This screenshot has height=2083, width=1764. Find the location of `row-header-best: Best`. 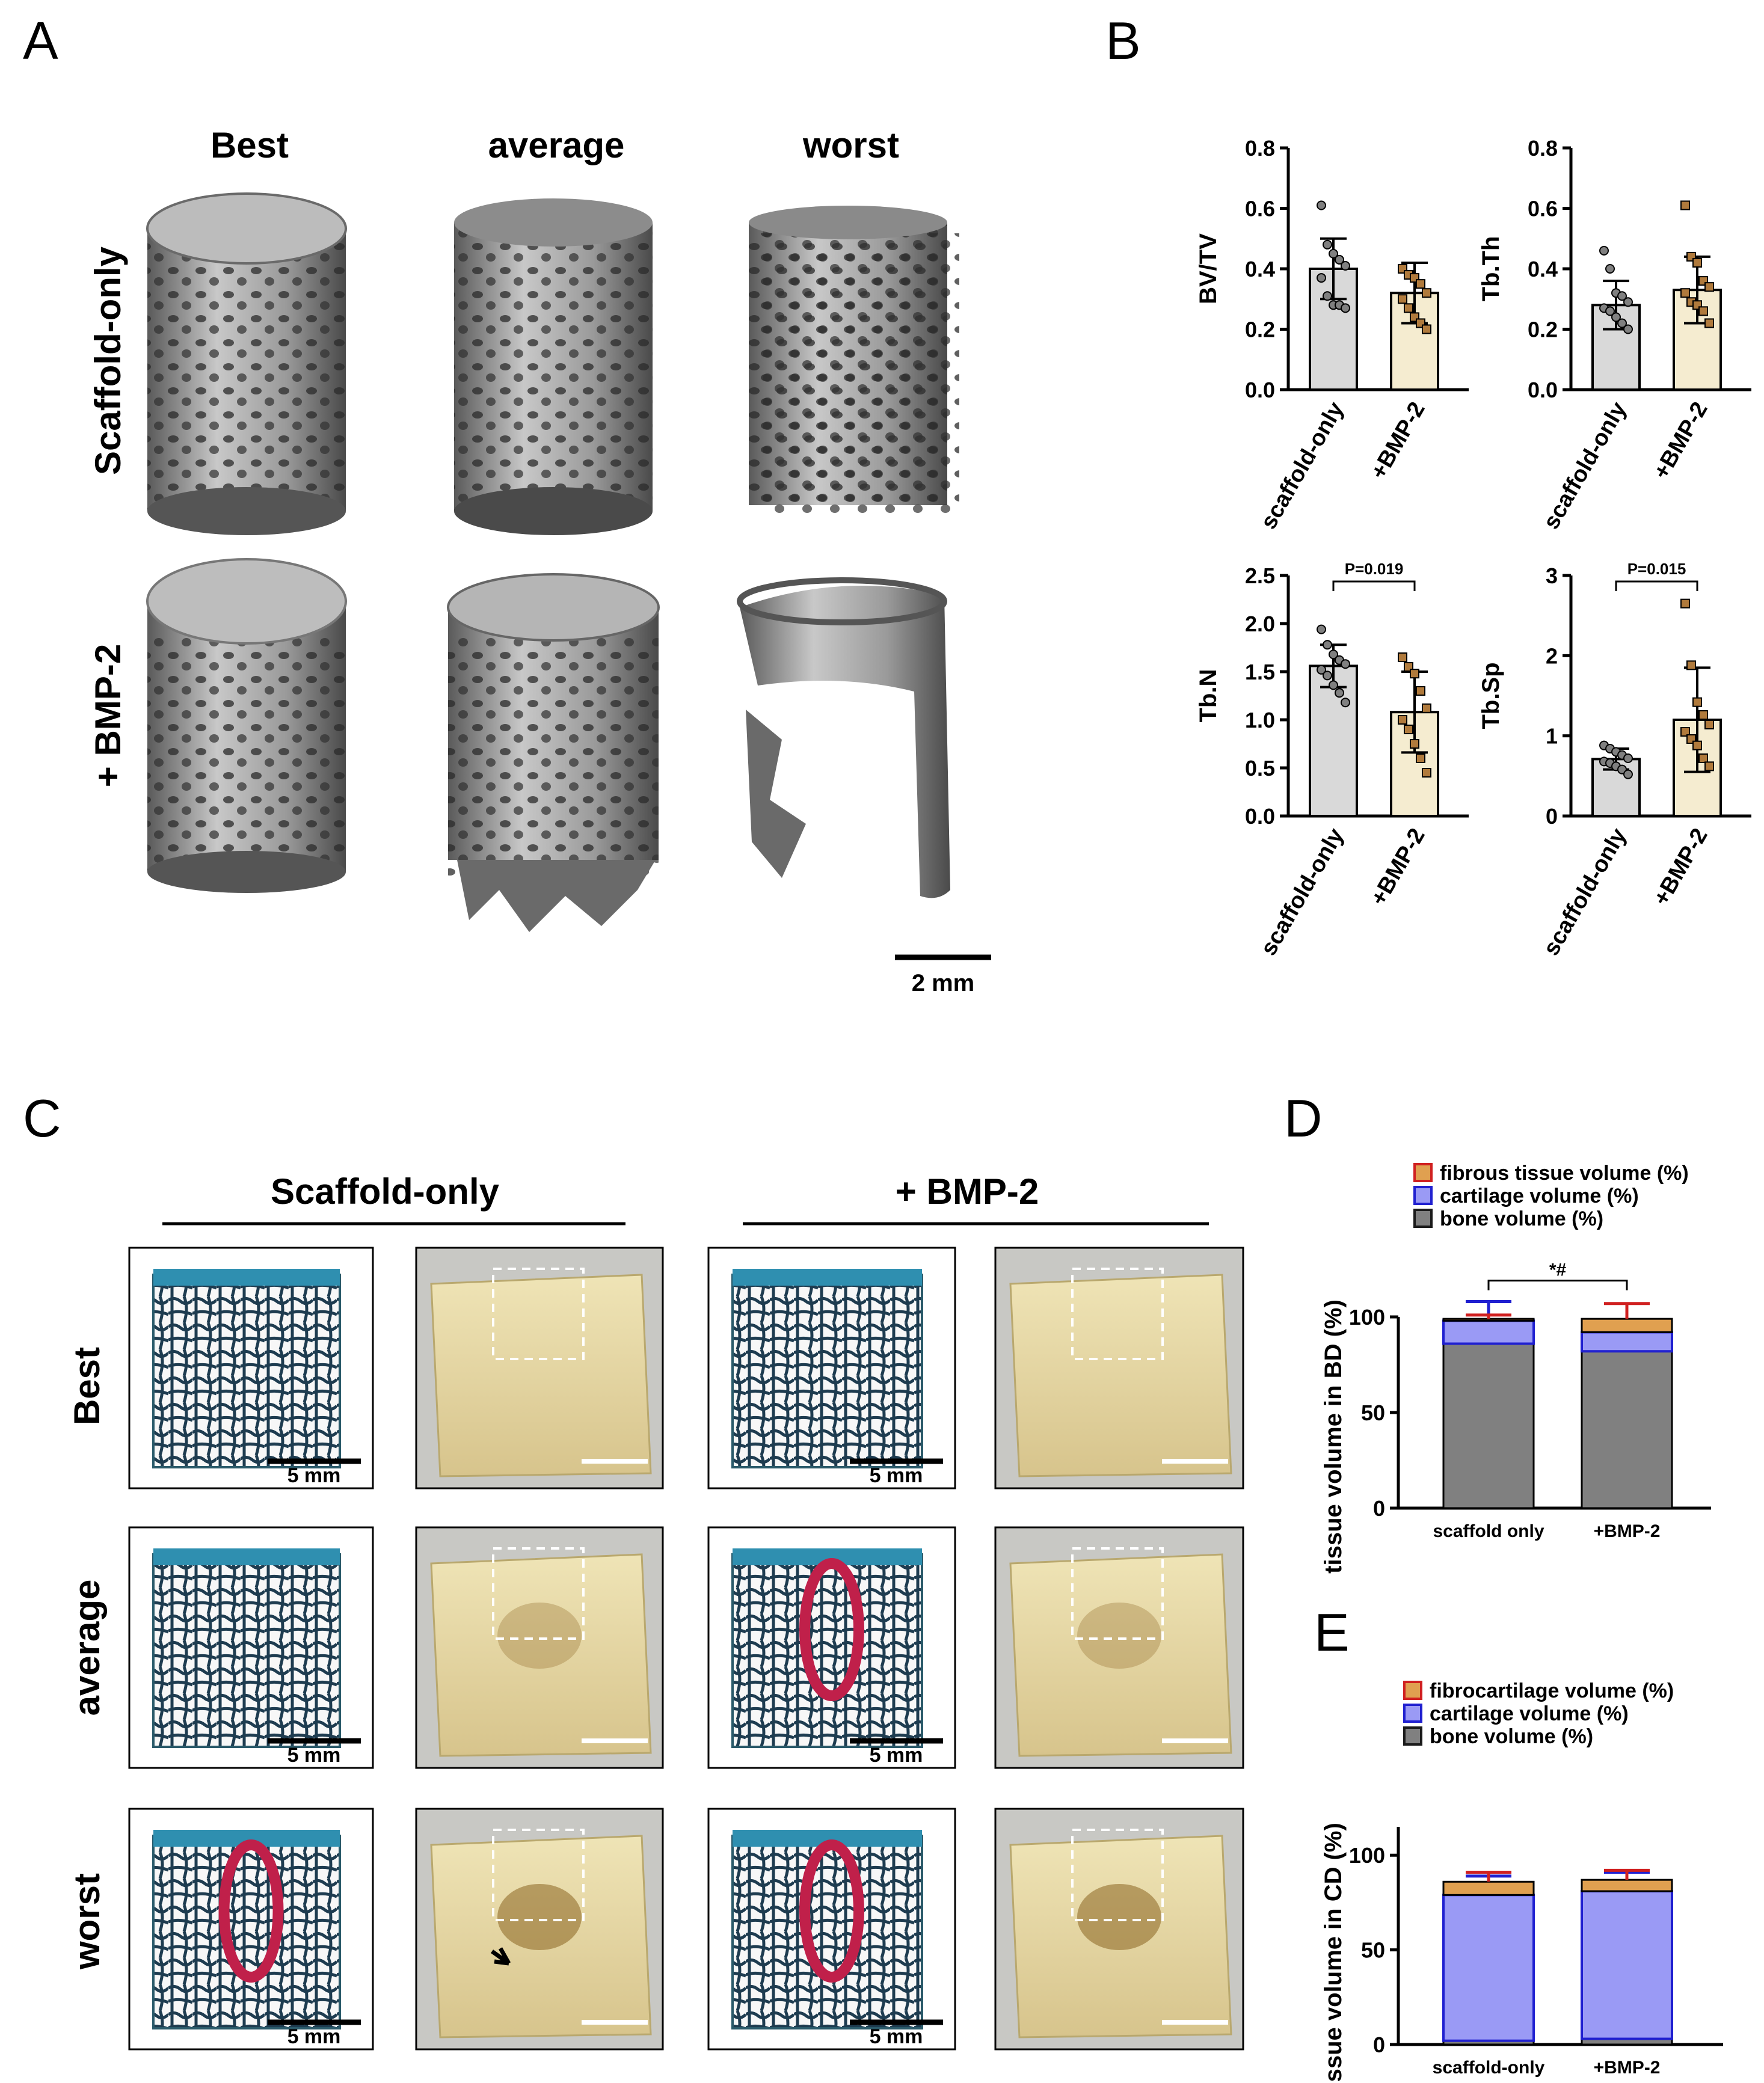

row-header-best: Best is located at coordinates (87, 1386).